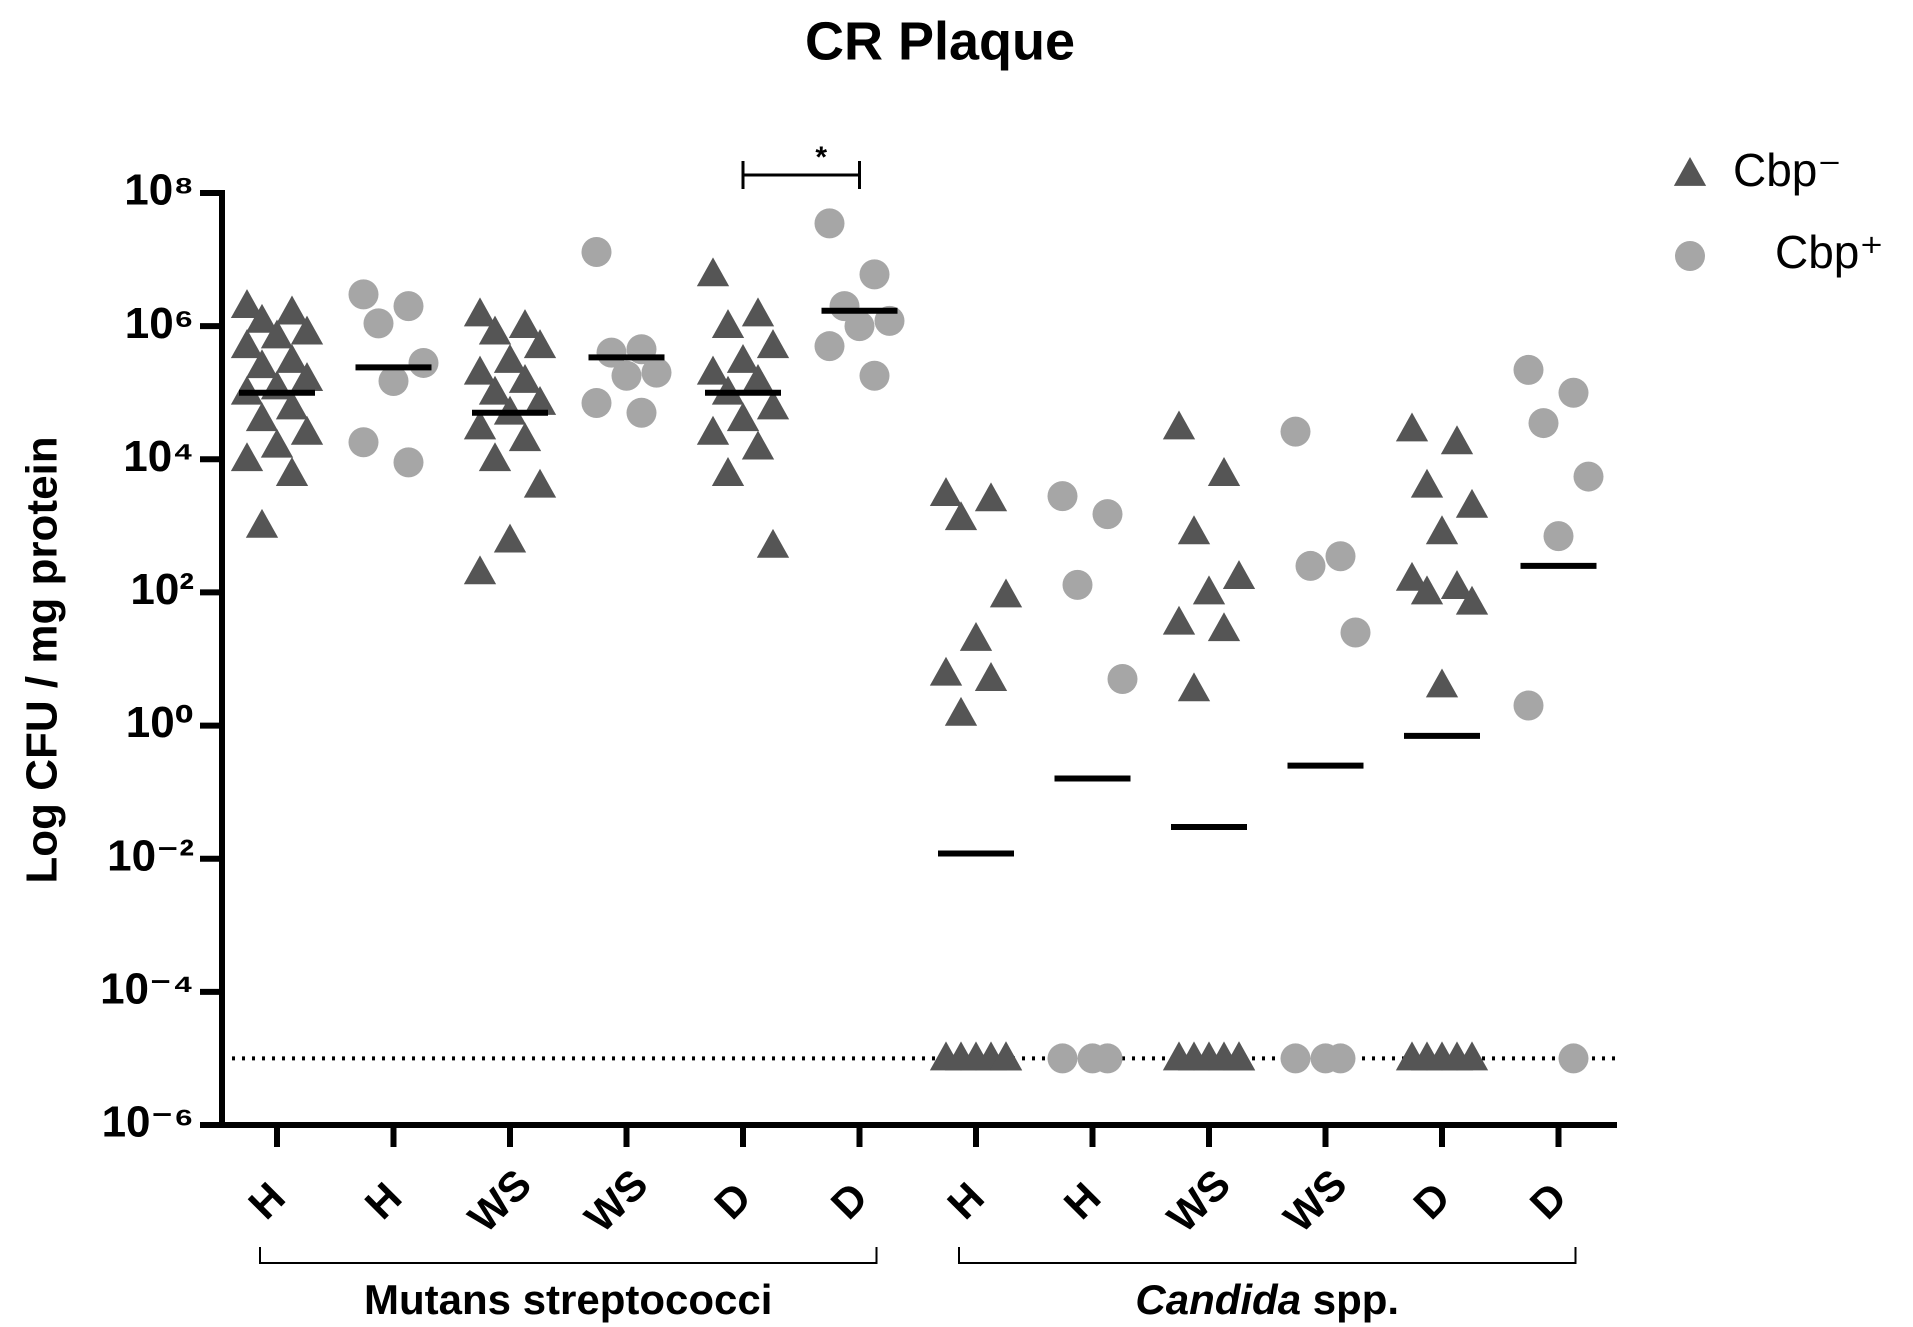 The height and width of the screenshot is (1327, 1913). Describe the element at coordinates (568, 1299) in the screenshot. I see `group-label-text: Mutans streptococci` at that location.